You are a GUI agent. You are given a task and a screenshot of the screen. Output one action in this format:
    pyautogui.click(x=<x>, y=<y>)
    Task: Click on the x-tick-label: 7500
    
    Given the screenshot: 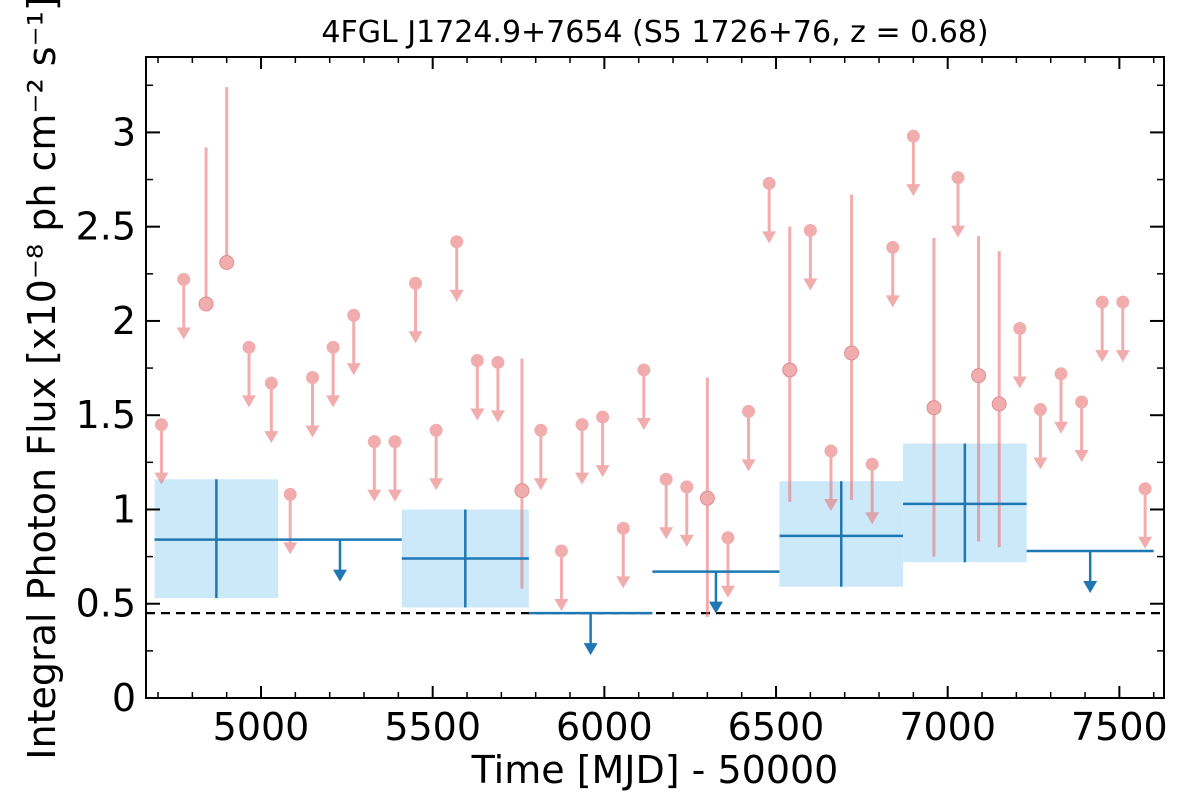 What is the action you would take?
    pyautogui.click(x=1119, y=727)
    